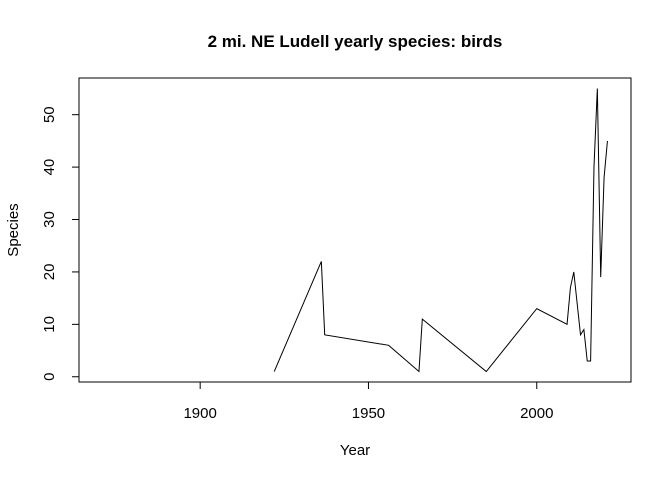  I want to click on y-axis-label: Species, so click(13, 229).